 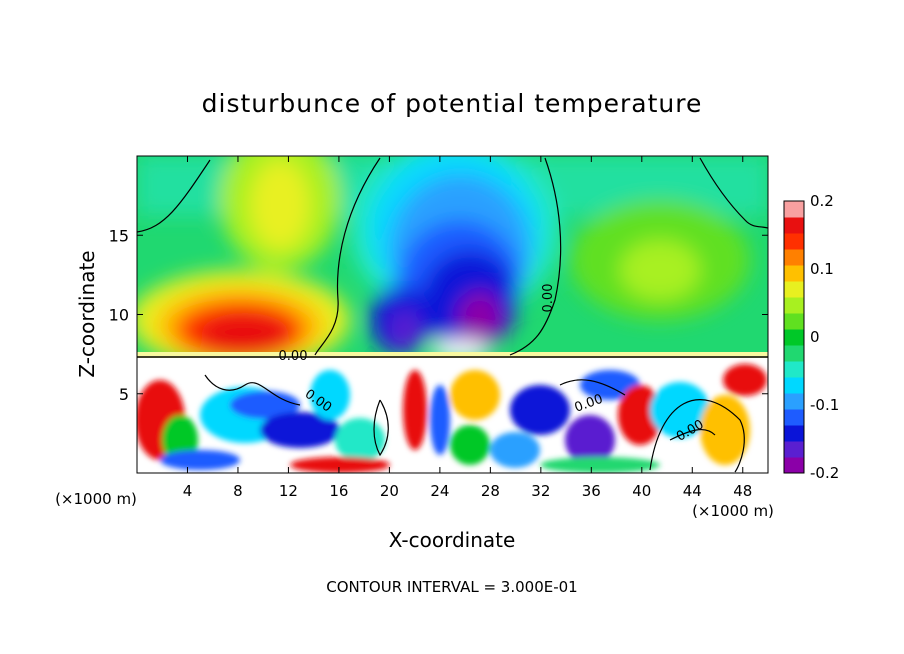 What do you see at coordinates (692, 491) in the screenshot?
I see `x-tick-label: 44` at bounding box center [692, 491].